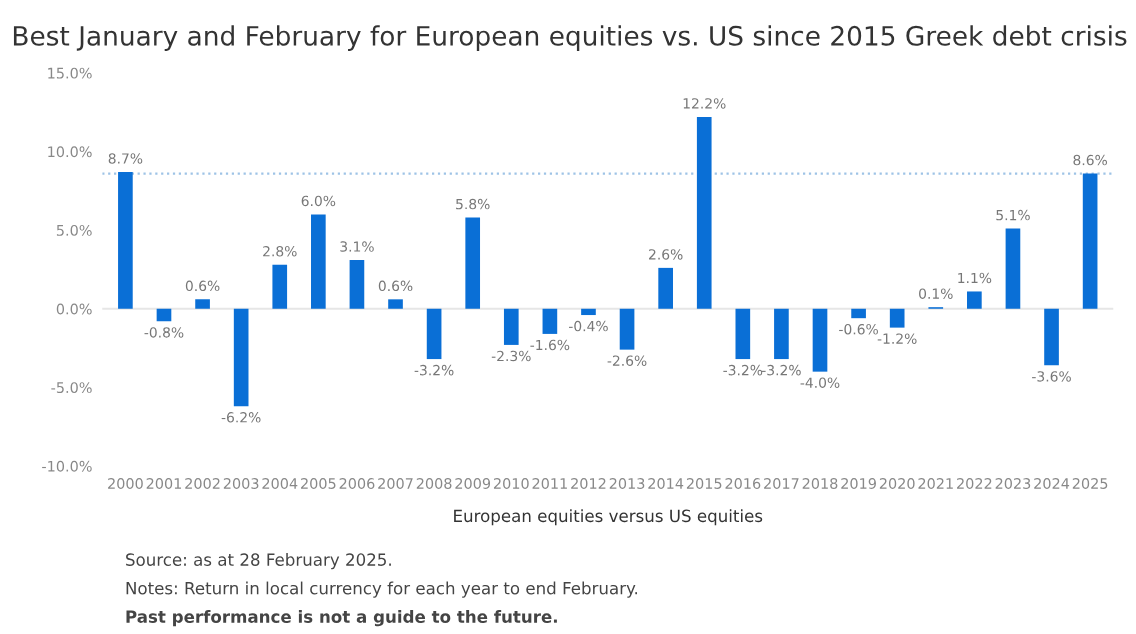 The width and height of the screenshot is (1136, 634). What do you see at coordinates (608, 517) in the screenshot?
I see `x-axis-title: European equities versus US equities` at bounding box center [608, 517].